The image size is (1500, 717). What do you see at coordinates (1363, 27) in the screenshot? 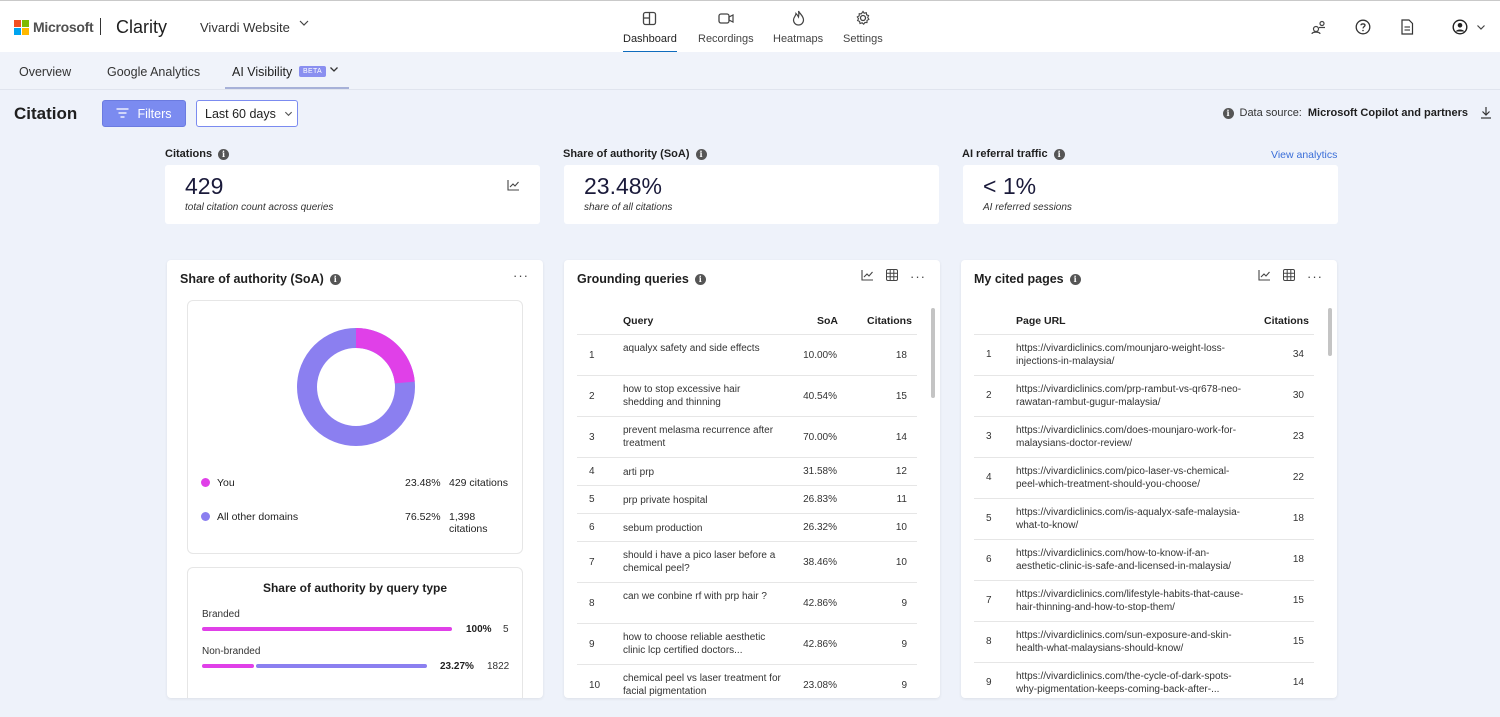
I see `help-icon` at bounding box center [1363, 27].